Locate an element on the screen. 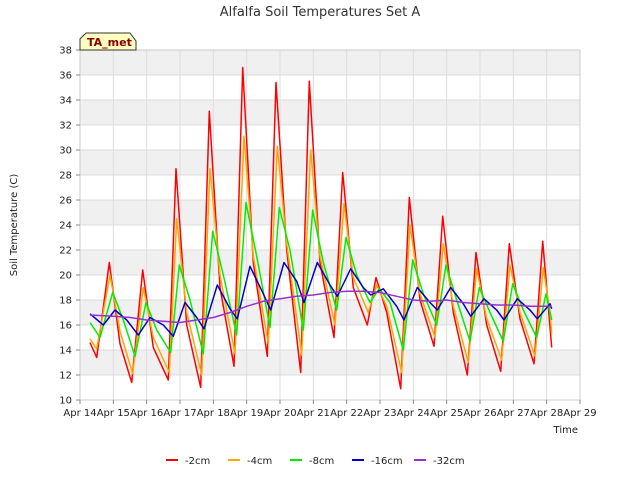 The width and height of the screenshot is (640, 480). badge-box is located at coordinates (108, 41).